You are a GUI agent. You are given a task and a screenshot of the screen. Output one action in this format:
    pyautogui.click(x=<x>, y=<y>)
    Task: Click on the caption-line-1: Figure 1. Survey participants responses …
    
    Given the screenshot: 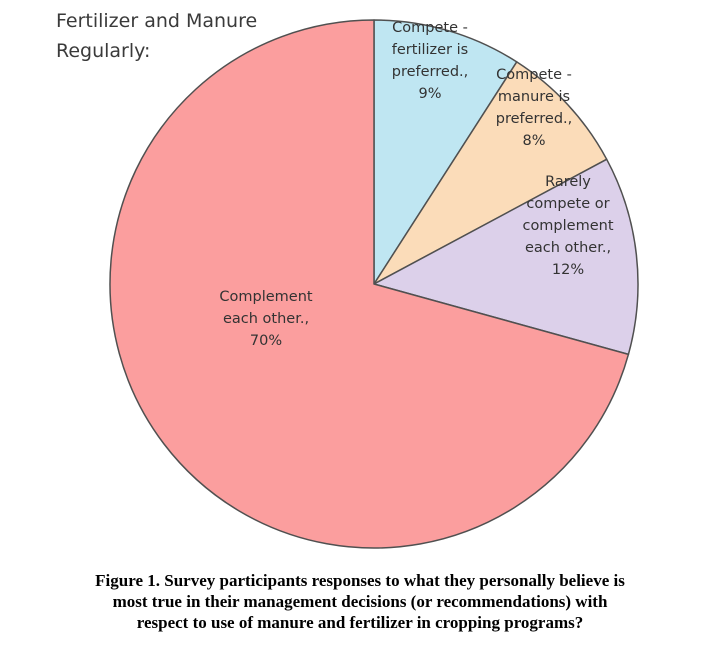 What is the action you would take?
    pyautogui.click(x=360, y=580)
    